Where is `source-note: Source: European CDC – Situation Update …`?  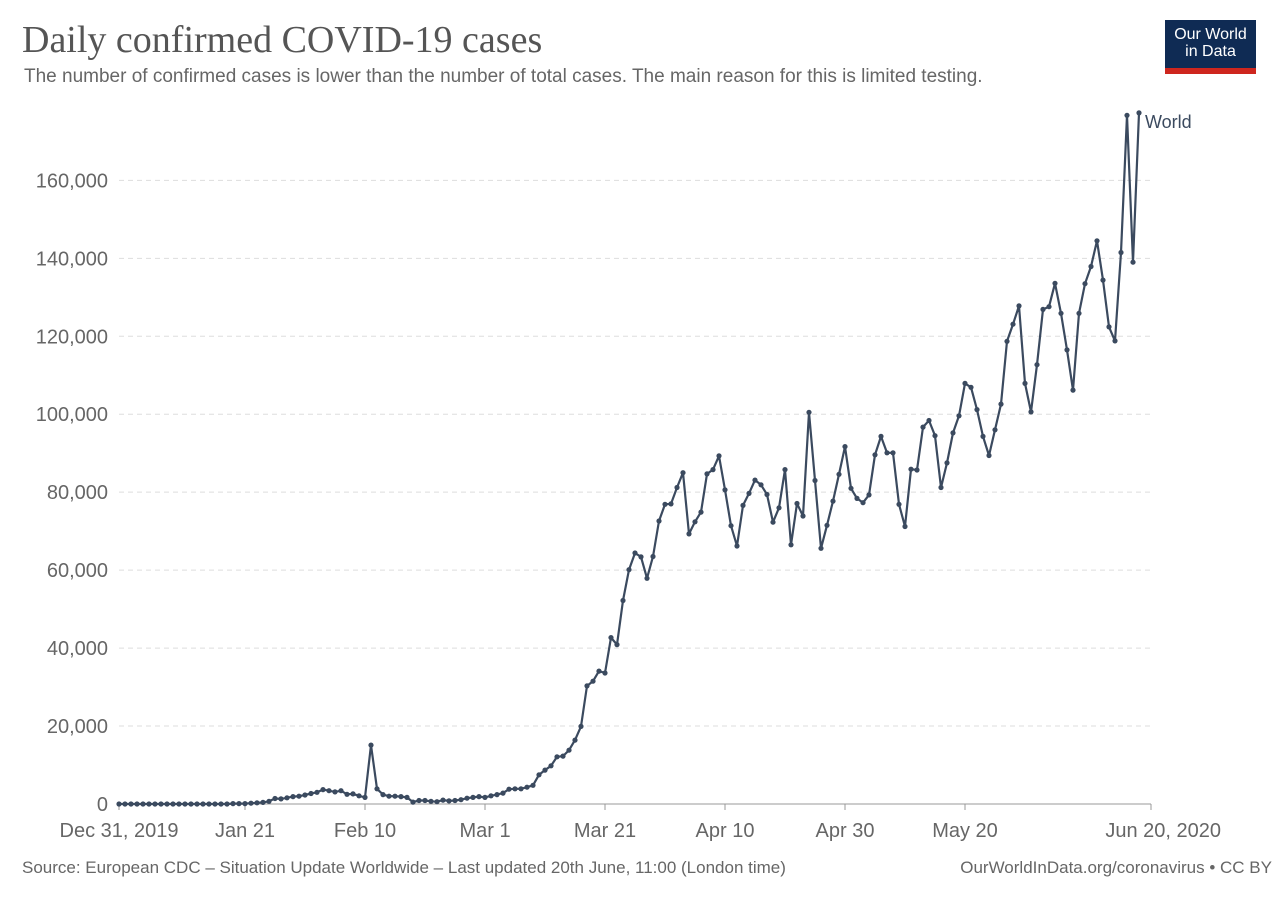
source-note: Source: European CDC – Situation Update … is located at coordinates (404, 867).